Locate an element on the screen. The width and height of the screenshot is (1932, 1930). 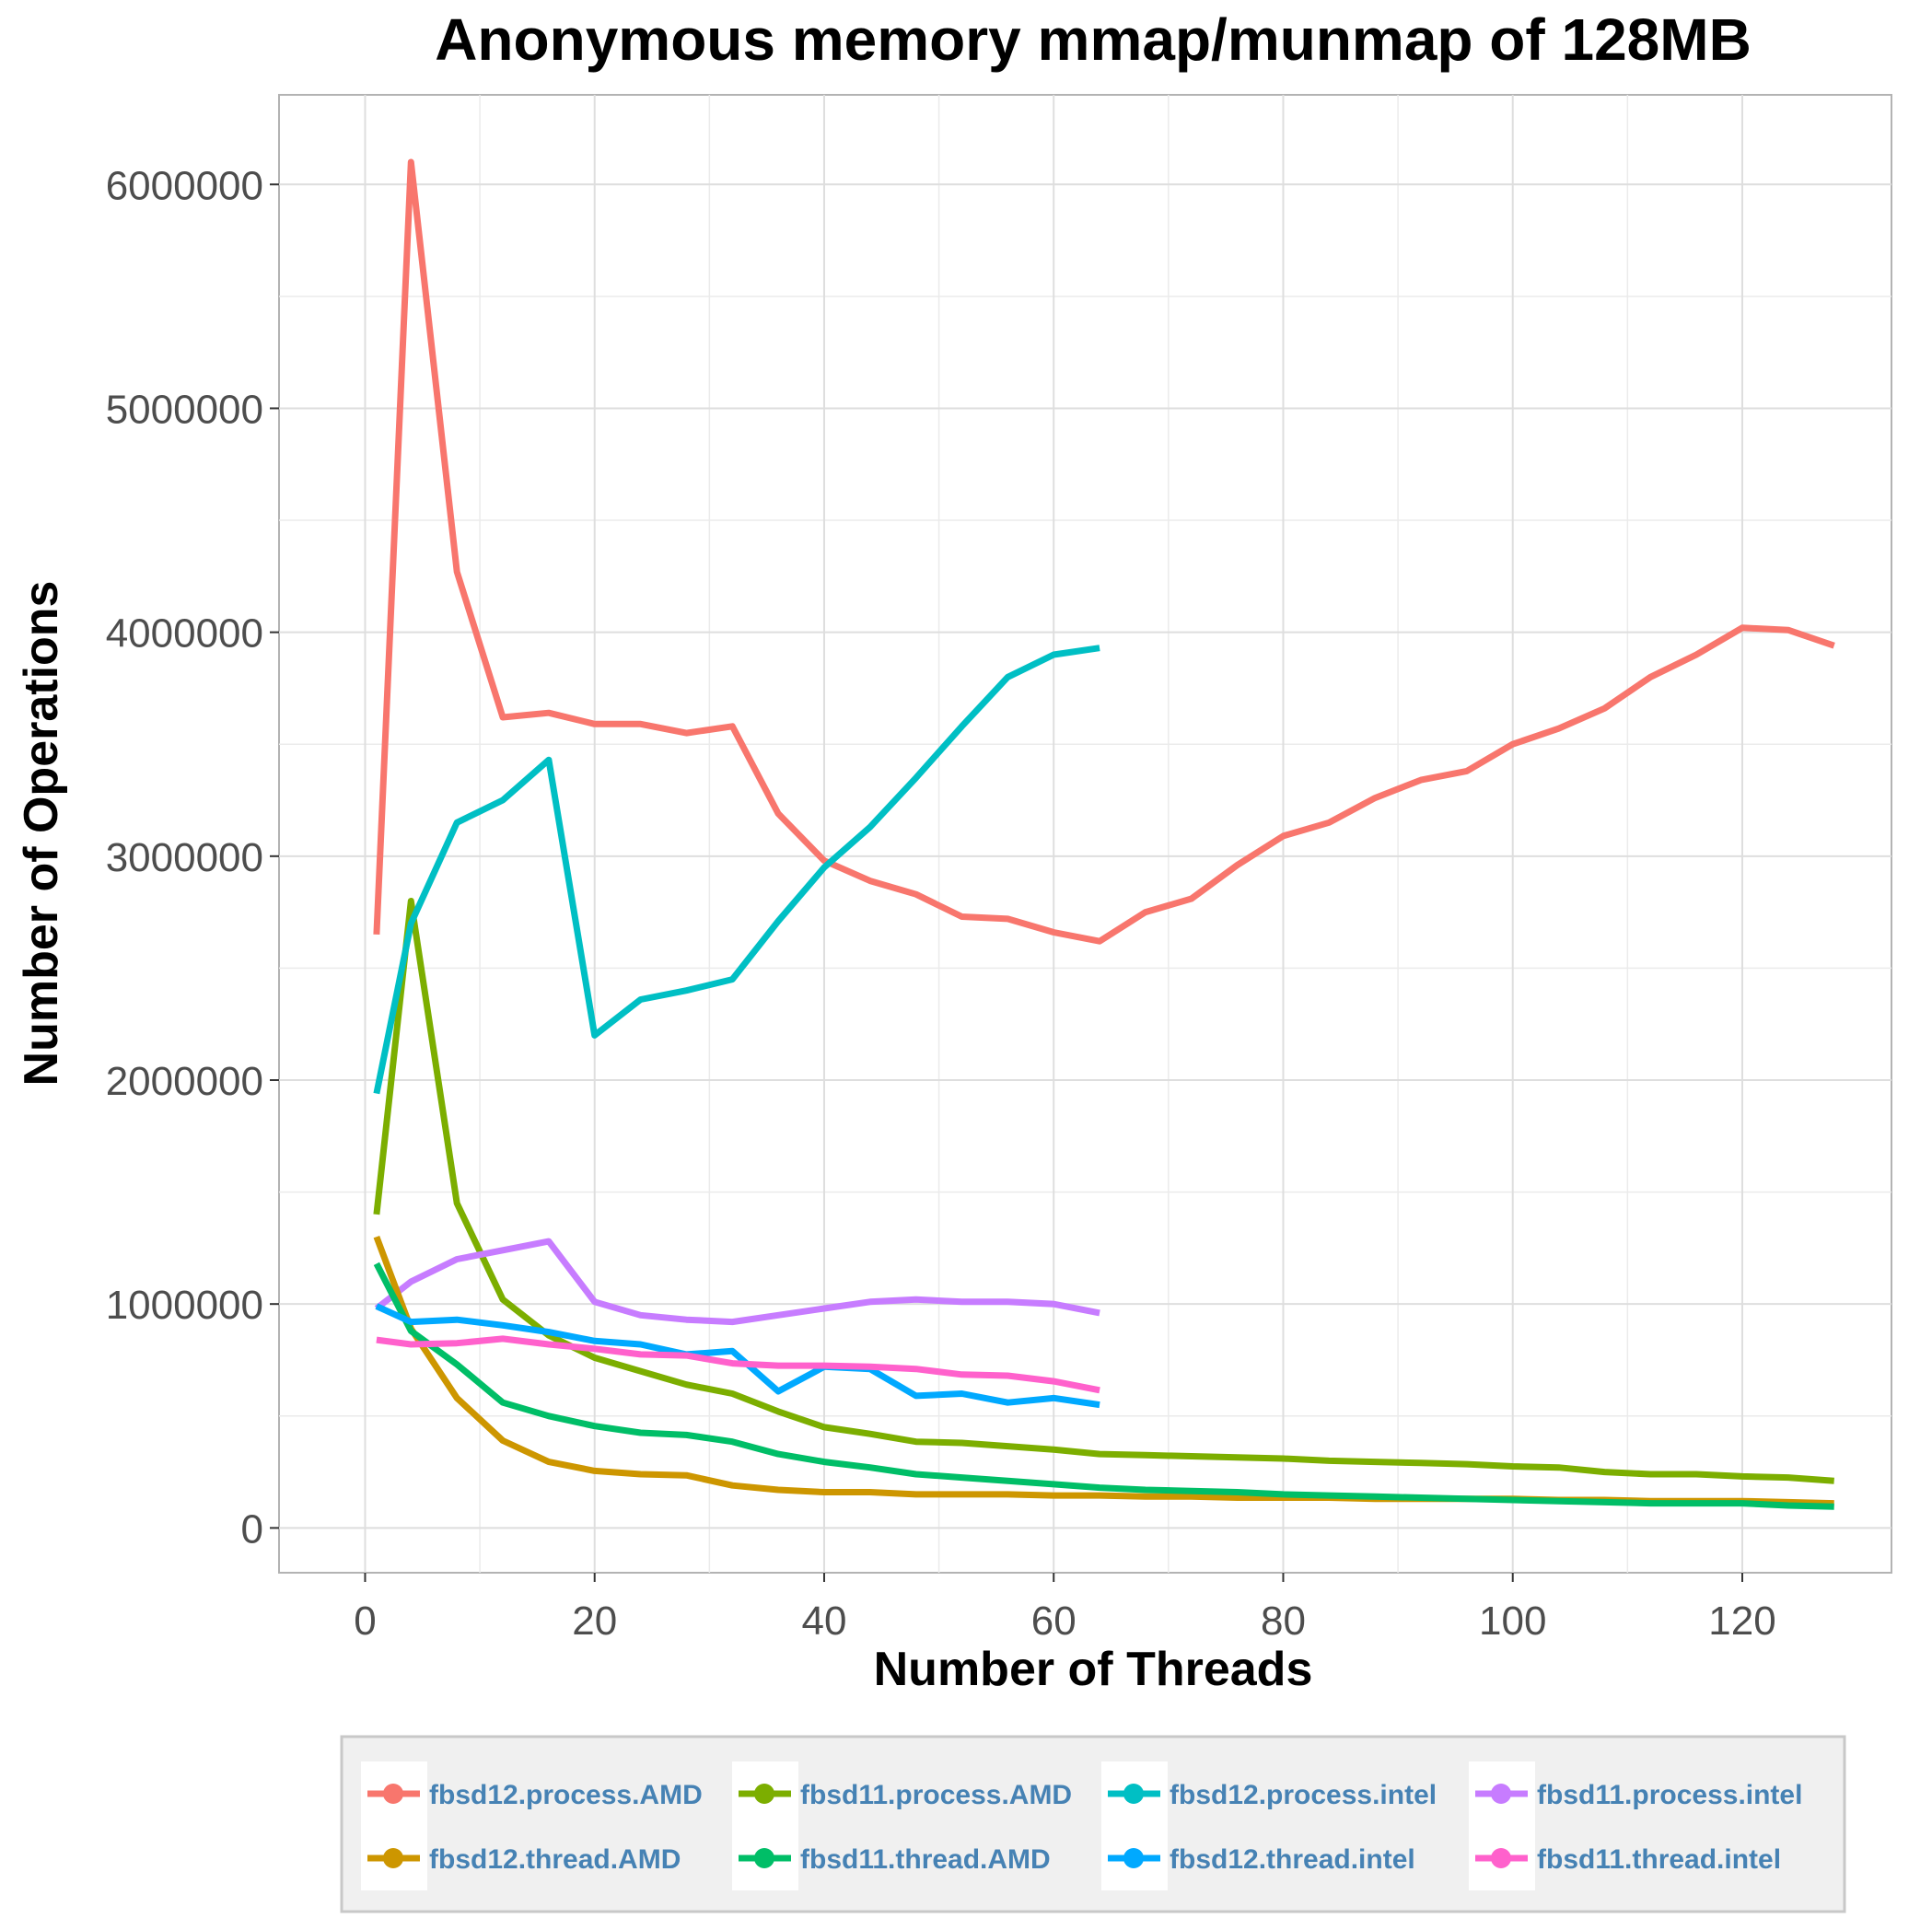
legend-label: fbsd12.thread.intel is located at coordinates (1292, 1859).